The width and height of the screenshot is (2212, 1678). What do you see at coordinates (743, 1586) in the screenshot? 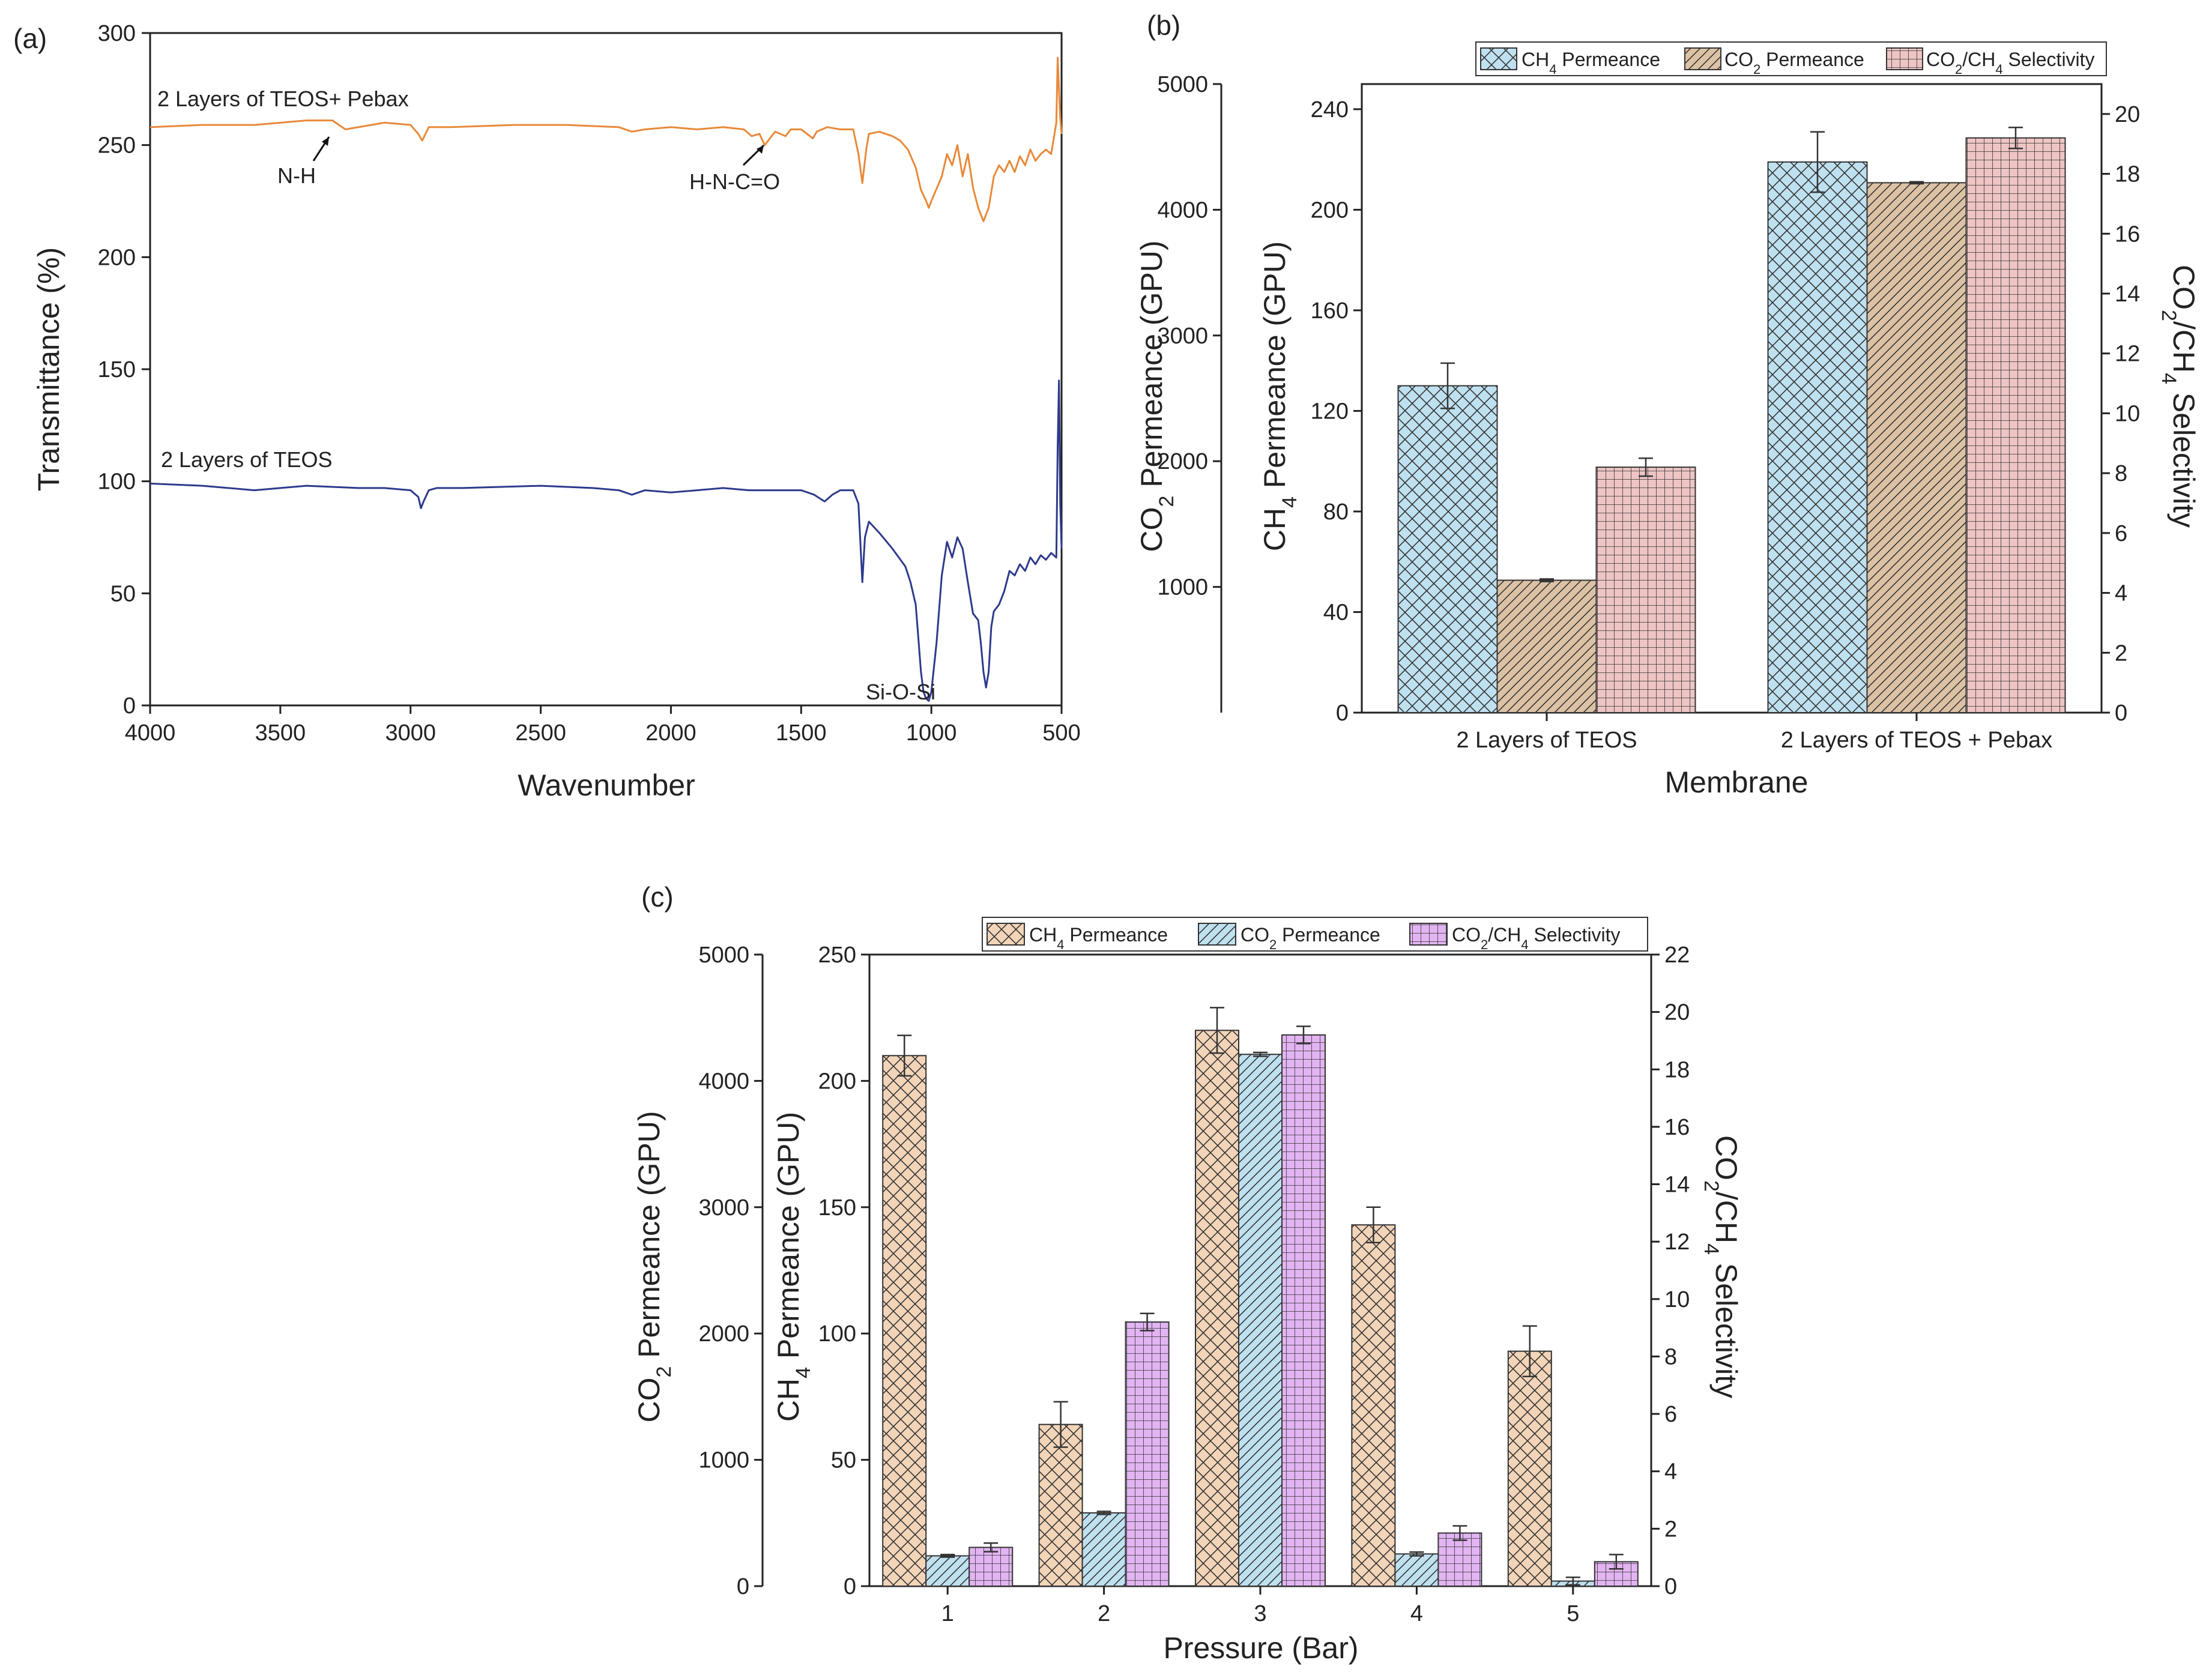
I see `co2-tick-label: 0` at bounding box center [743, 1586].